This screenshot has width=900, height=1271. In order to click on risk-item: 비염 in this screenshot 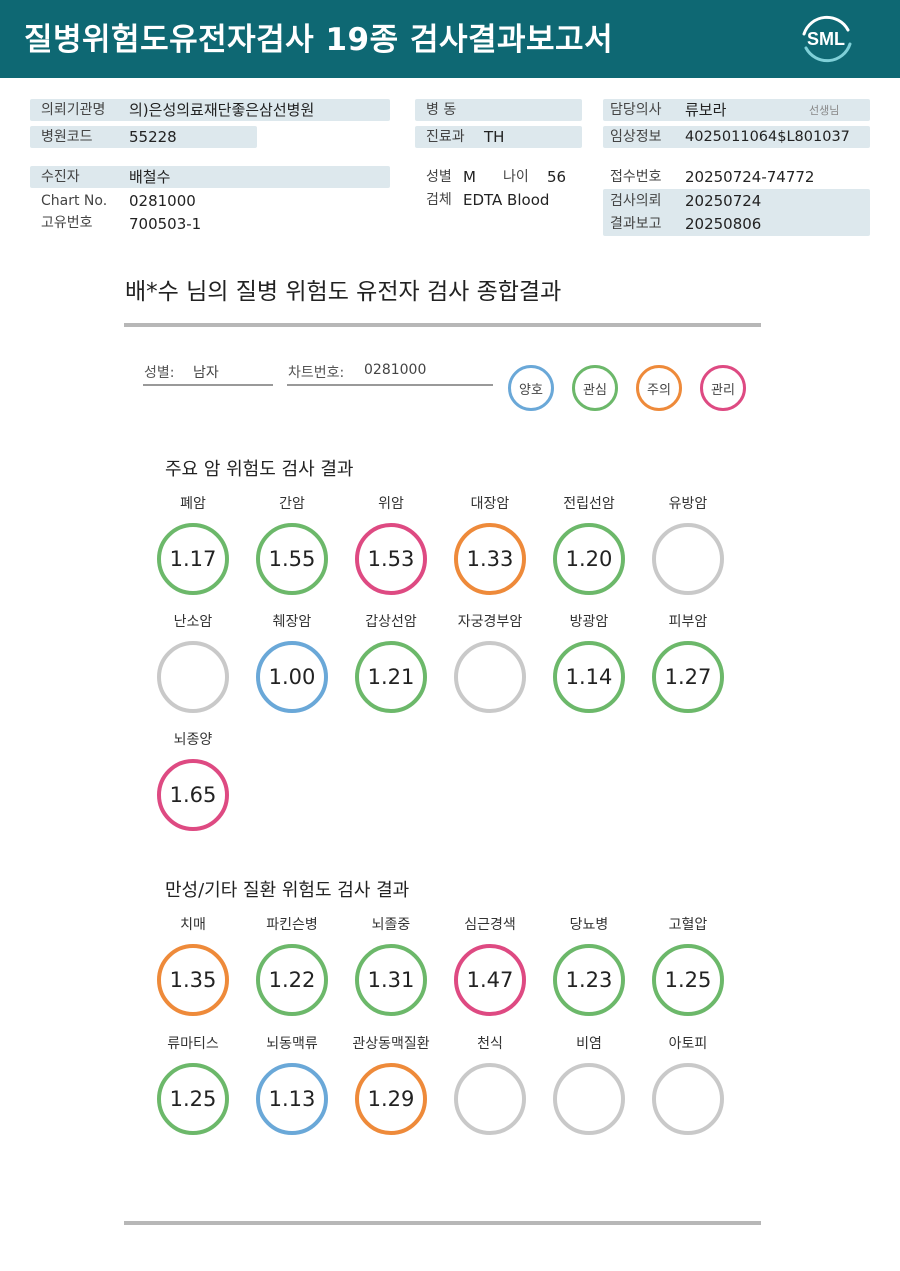, I will do `click(589, 1084)`.